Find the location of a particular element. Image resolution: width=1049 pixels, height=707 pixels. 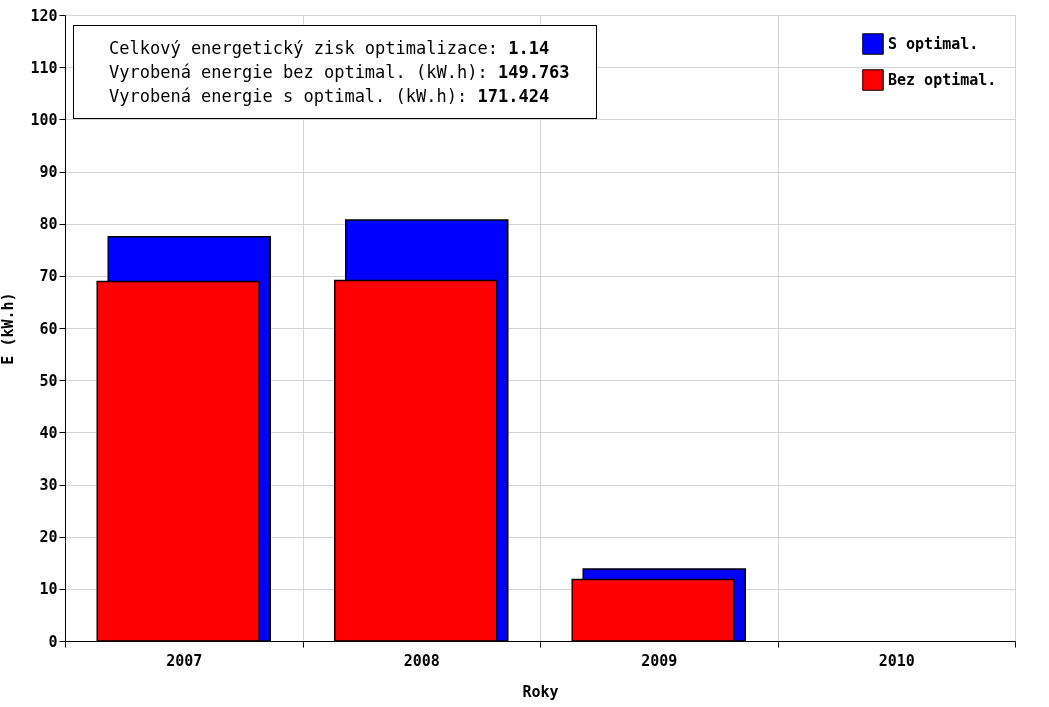

y-tick-label: 60 is located at coordinates (48, 328).